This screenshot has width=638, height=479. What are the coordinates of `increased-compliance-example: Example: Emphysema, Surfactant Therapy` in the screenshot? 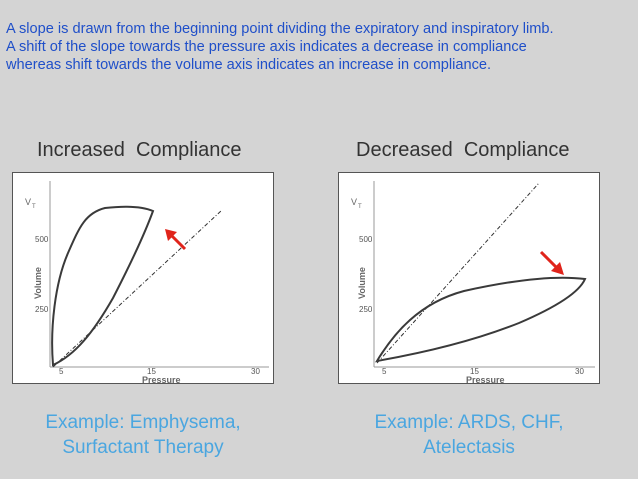 It's located at (143, 435).